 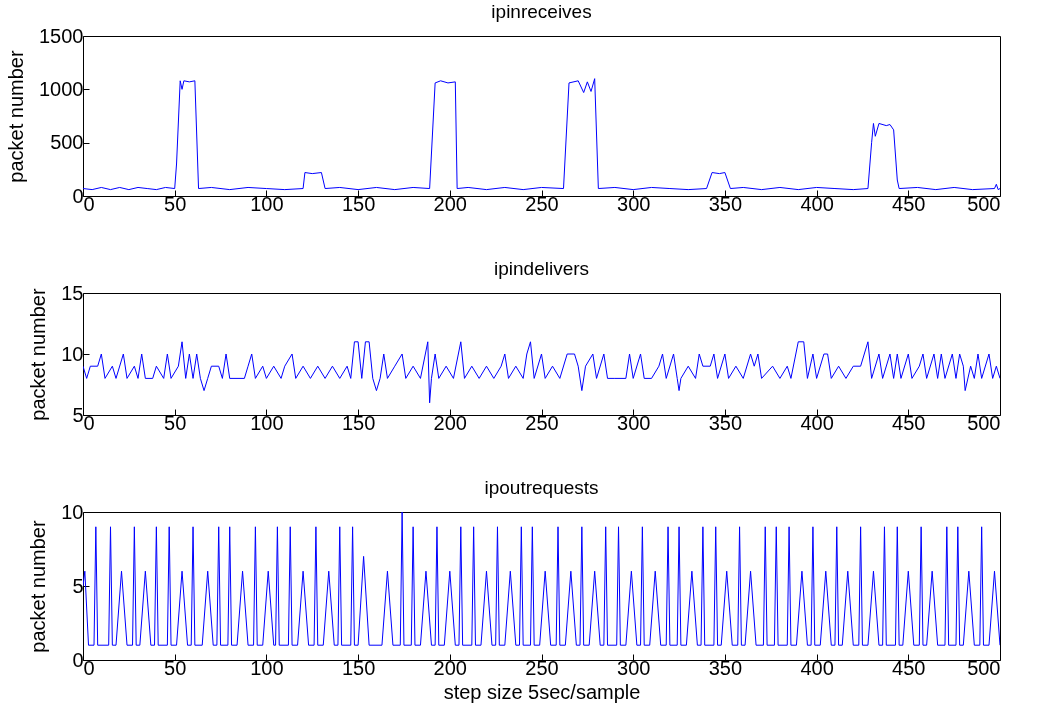 I want to click on chart-title: ipindelivers, so click(x=541, y=268).